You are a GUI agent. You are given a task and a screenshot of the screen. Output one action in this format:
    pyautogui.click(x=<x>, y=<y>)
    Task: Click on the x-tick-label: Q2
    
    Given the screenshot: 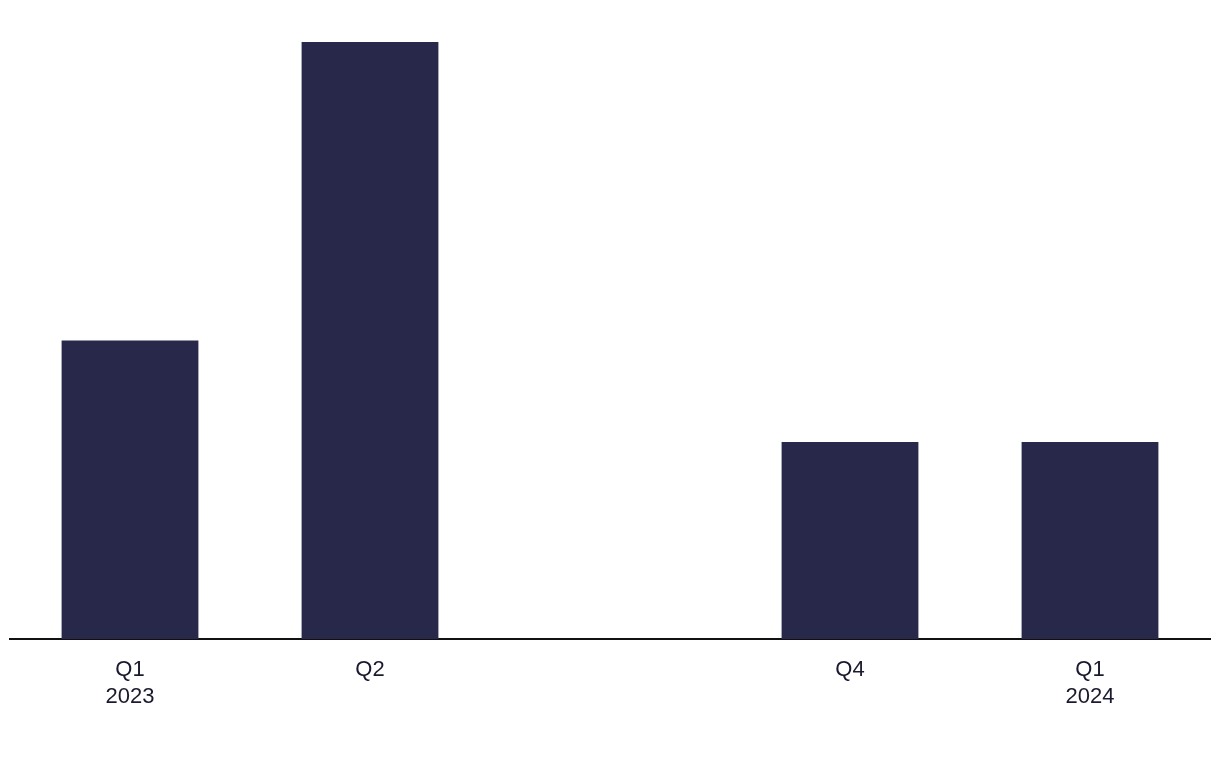 What is the action you would take?
    pyautogui.click(x=370, y=669)
    